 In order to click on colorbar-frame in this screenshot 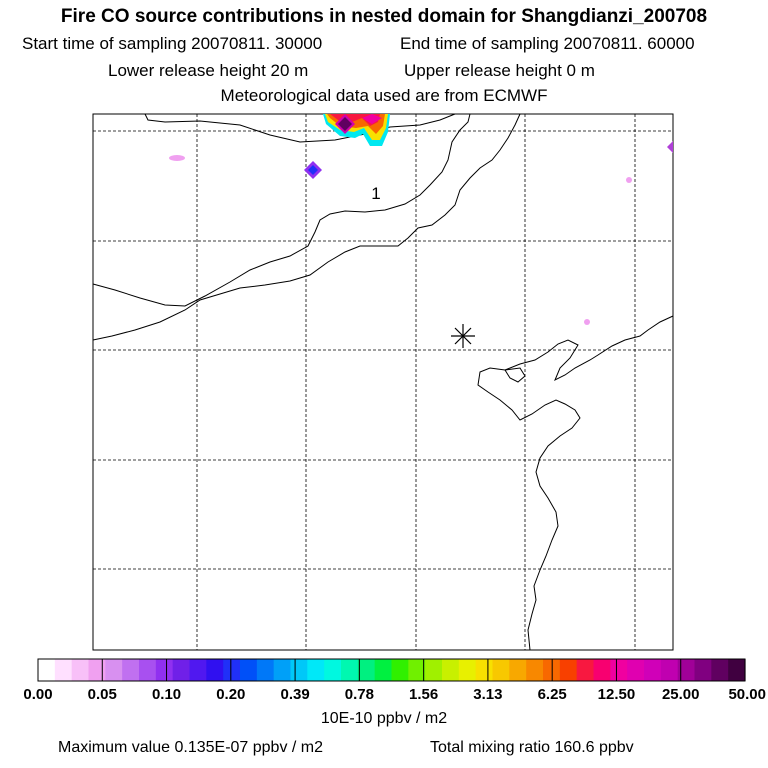, I will do `click(391, 670)`.